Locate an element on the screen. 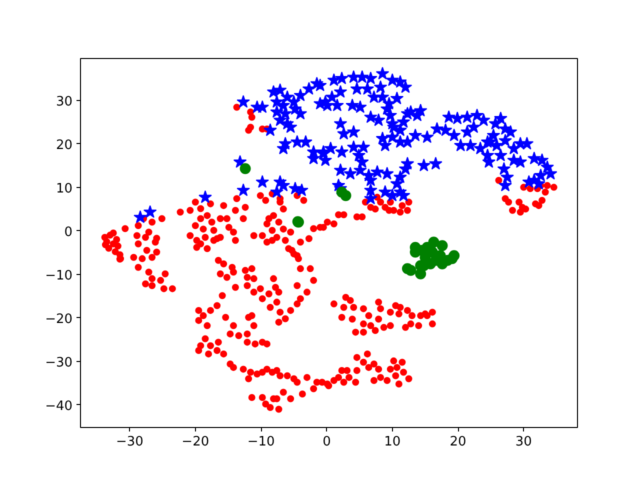 This screenshot has height=480, width=640. y-tick-label: −30 is located at coordinates (59, 362).